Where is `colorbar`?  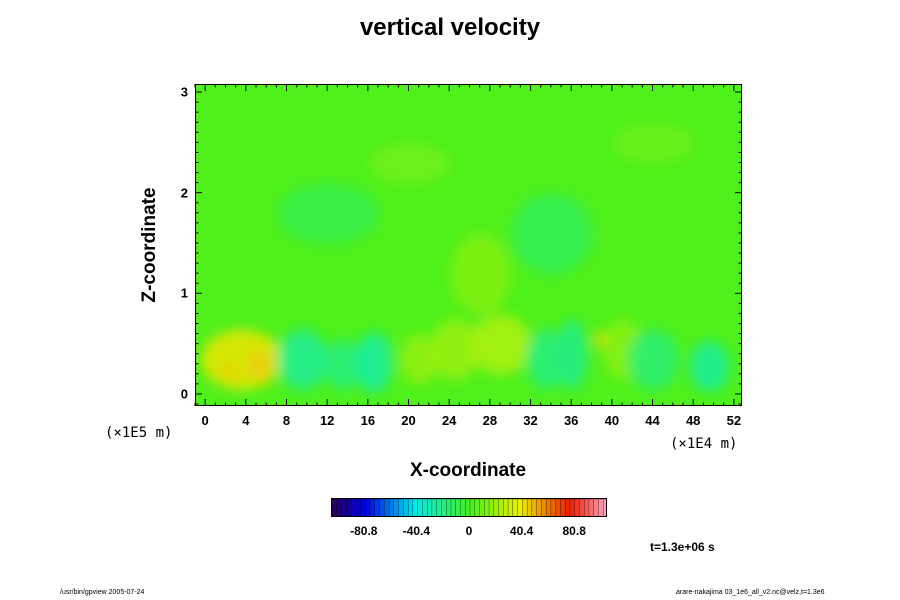
colorbar is located at coordinates (469, 507).